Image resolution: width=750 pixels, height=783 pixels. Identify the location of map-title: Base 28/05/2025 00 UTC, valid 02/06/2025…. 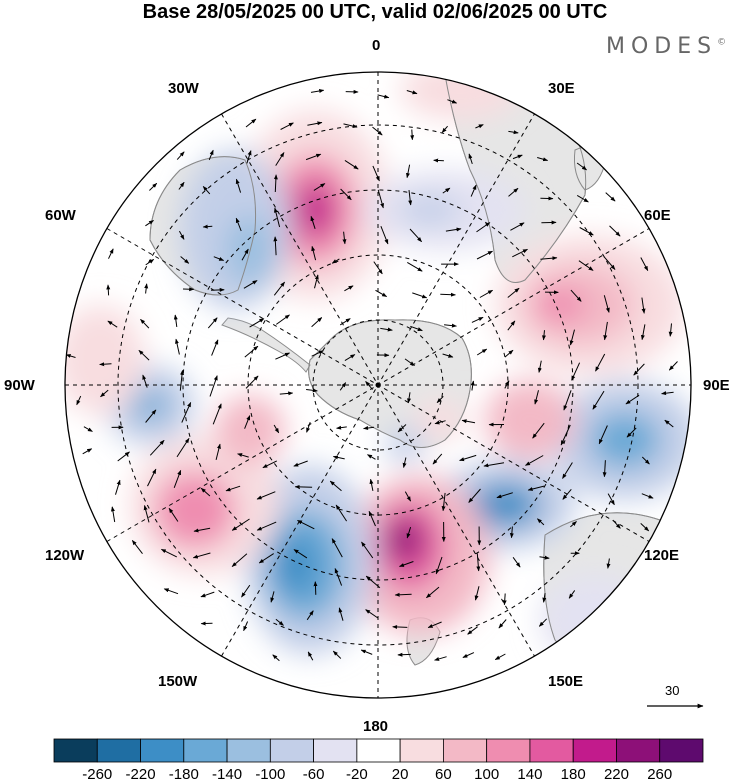
(375, 12).